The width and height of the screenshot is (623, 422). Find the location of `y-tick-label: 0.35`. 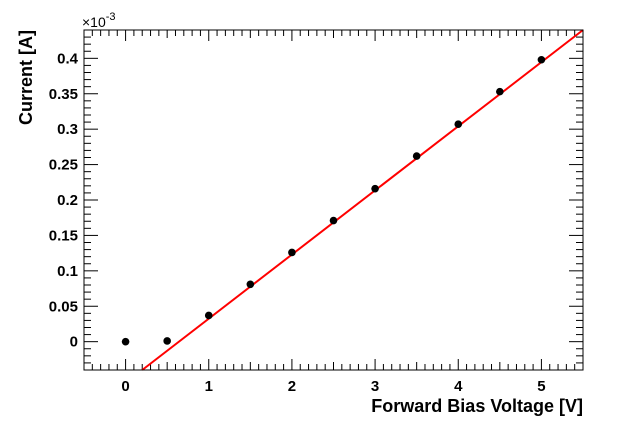

y-tick-label: 0.35 is located at coordinates (63, 94).